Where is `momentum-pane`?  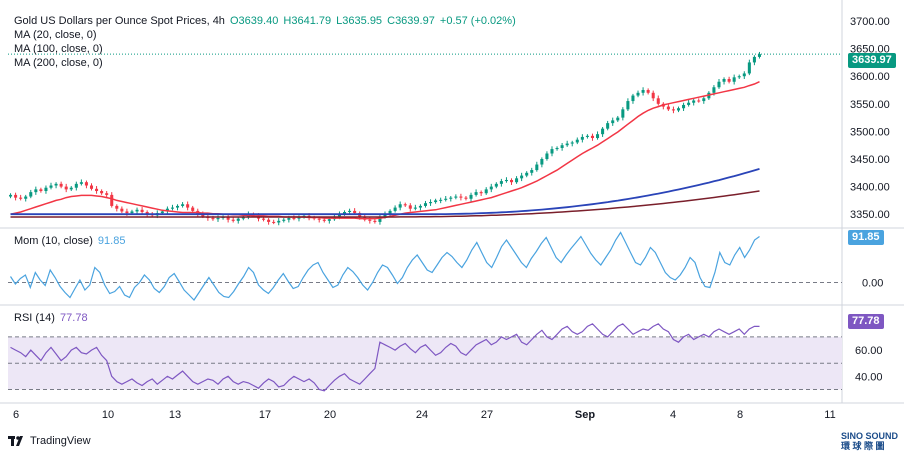
momentum-pane is located at coordinates (425, 266).